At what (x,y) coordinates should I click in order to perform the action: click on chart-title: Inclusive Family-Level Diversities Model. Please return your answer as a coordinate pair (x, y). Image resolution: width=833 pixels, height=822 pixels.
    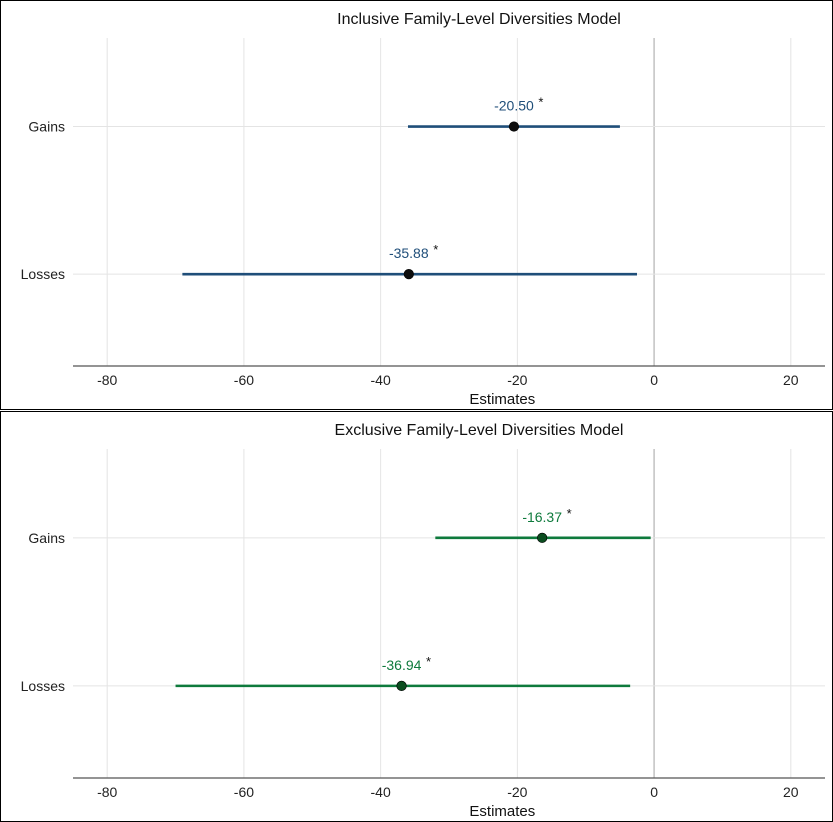
    Looking at the image, I should click on (479, 19).